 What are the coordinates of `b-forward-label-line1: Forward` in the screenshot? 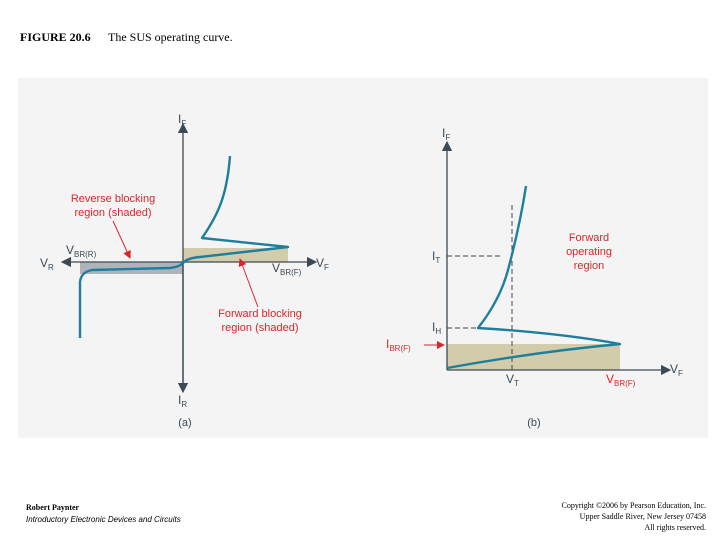 It's located at (589, 238).